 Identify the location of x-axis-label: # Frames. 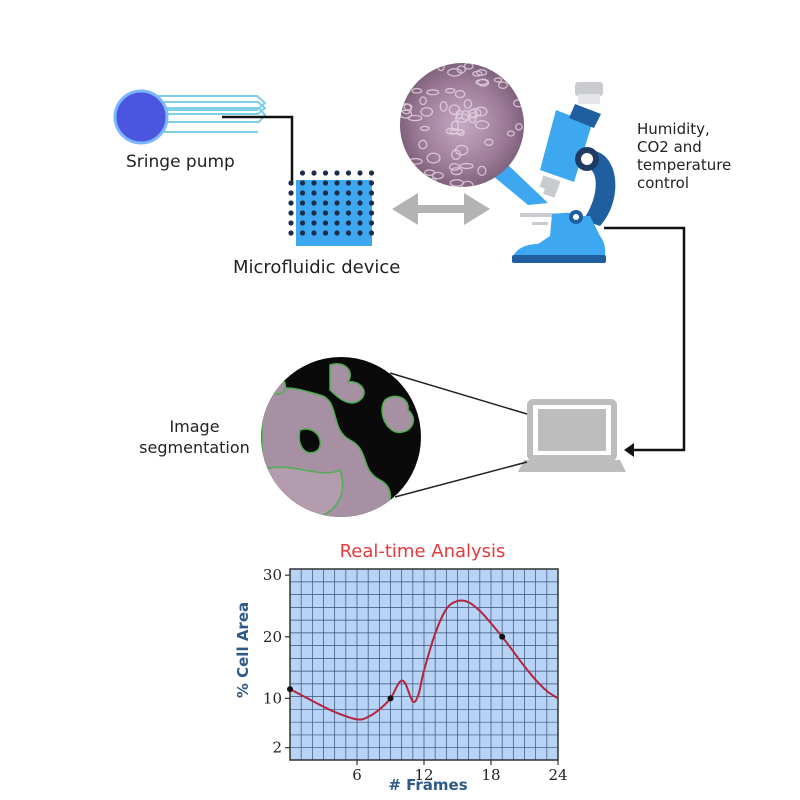
(427, 785).